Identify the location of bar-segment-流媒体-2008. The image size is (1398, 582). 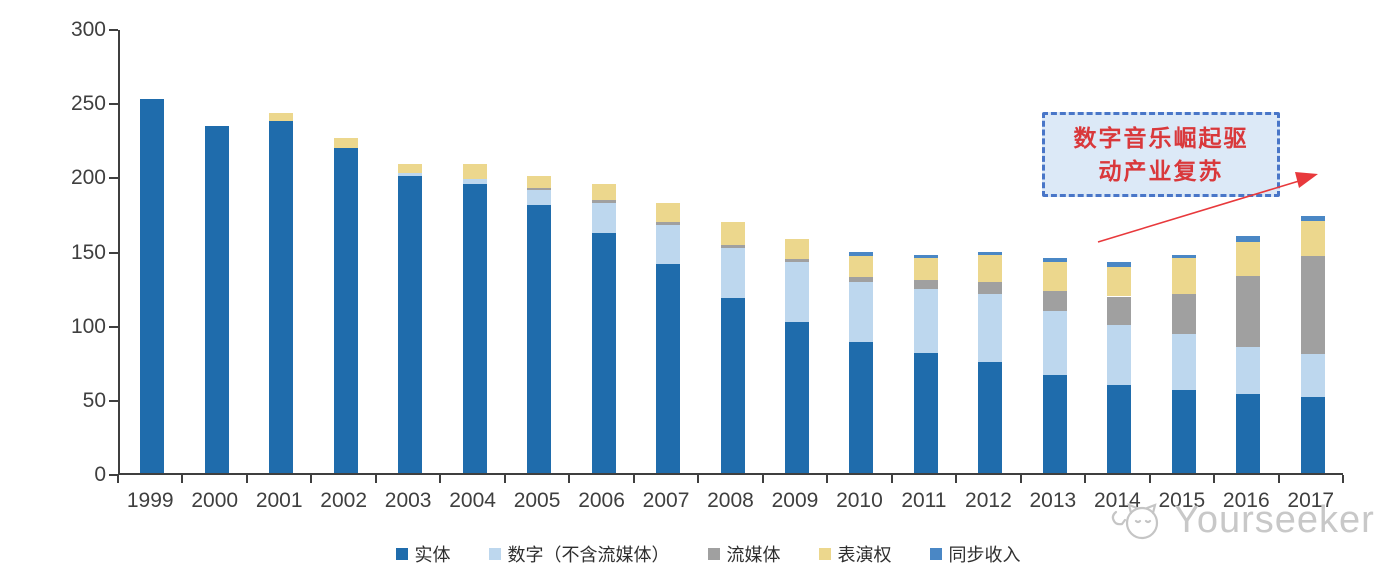
(732, 246).